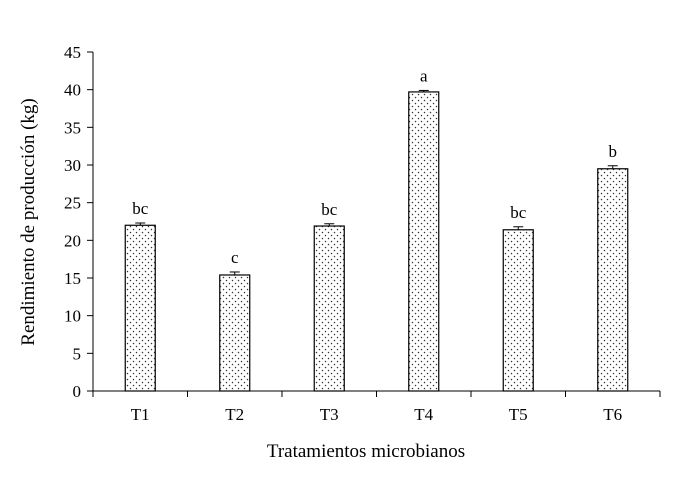 The height and width of the screenshot is (503, 692). What do you see at coordinates (376, 414) in the screenshot?
I see `x-tick-labels: T1 T2 T3 T4 T5 T6` at bounding box center [376, 414].